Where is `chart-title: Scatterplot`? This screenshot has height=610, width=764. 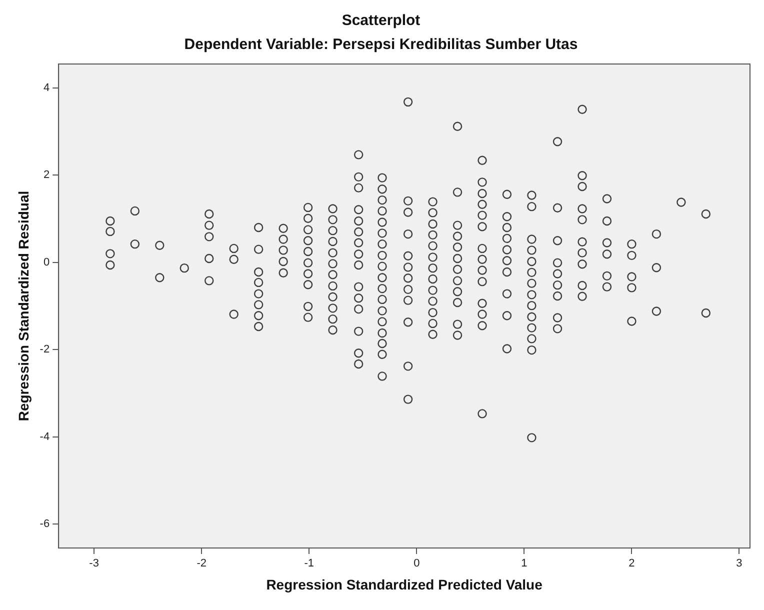
chart-title: Scatterplot is located at coordinates (381, 21).